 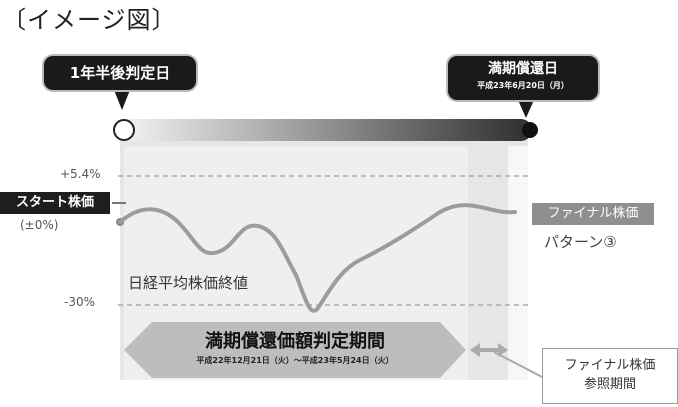 I want to click on reference-line1: ファイナル株価, so click(x=610, y=365).